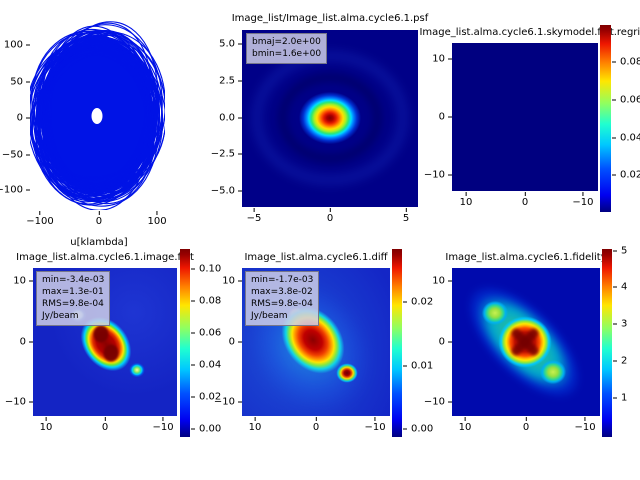  I want to click on cb-tick: 5, so click(620, 250).